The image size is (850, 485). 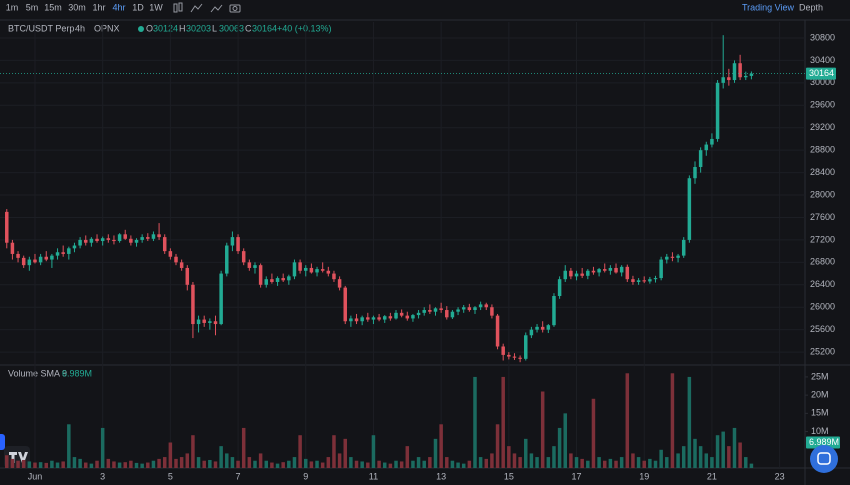 What do you see at coordinates (118, 7) in the screenshot?
I see `interval-button: 4hr` at bounding box center [118, 7].